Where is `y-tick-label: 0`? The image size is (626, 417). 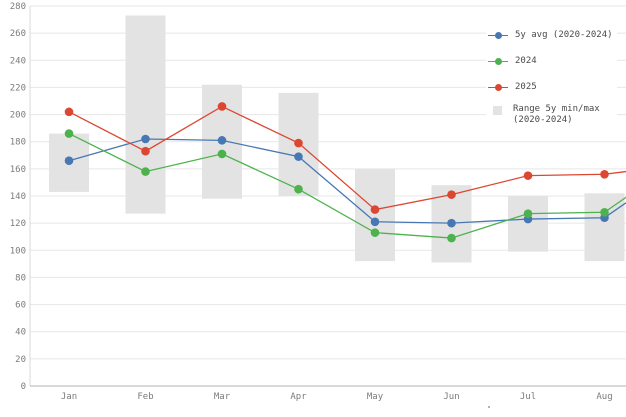 y-tick-label: 0 is located at coordinates (23, 387).